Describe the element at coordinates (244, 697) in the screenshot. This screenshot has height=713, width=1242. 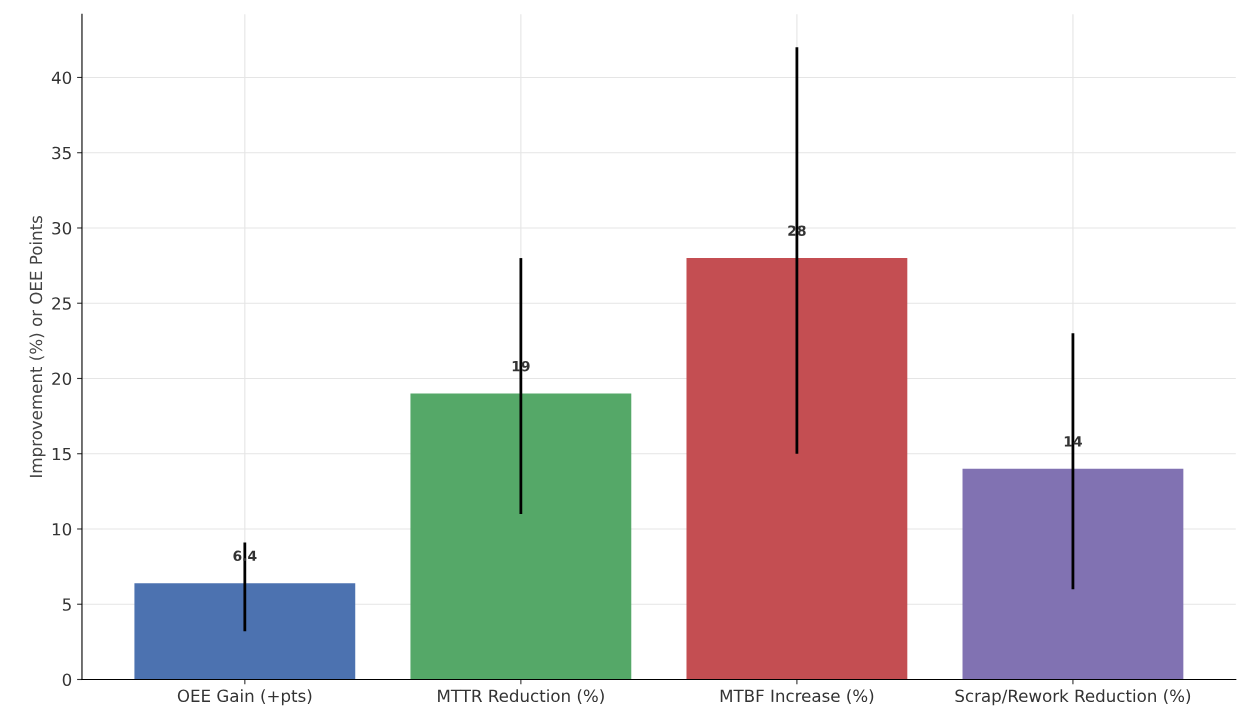
I see `x-tick-label: OEE Gain (+pts)` at that location.